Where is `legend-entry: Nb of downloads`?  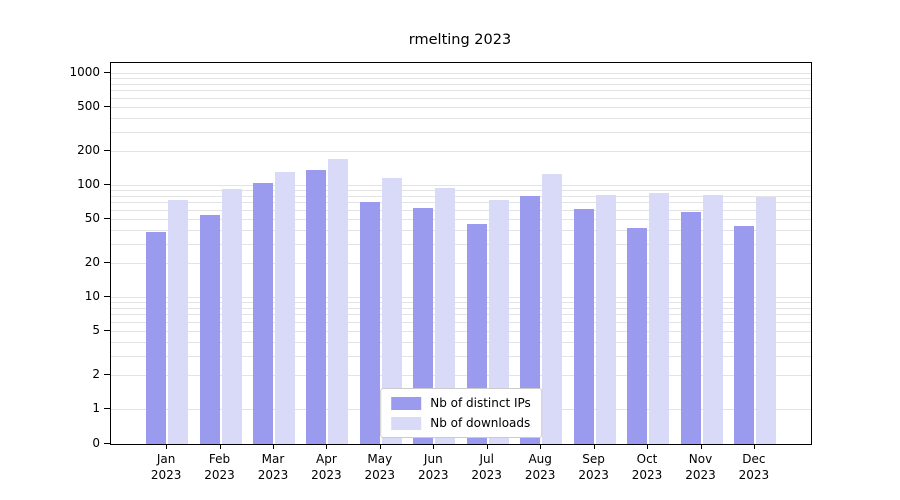 legend-entry: Nb of downloads is located at coordinates (461, 423).